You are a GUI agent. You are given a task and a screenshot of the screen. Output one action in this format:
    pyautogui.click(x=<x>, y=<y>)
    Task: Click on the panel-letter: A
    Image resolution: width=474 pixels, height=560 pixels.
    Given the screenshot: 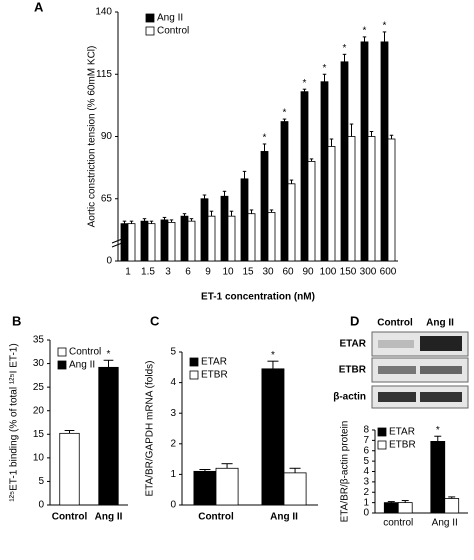 What is the action you would take?
    pyautogui.click(x=39, y=7)
    